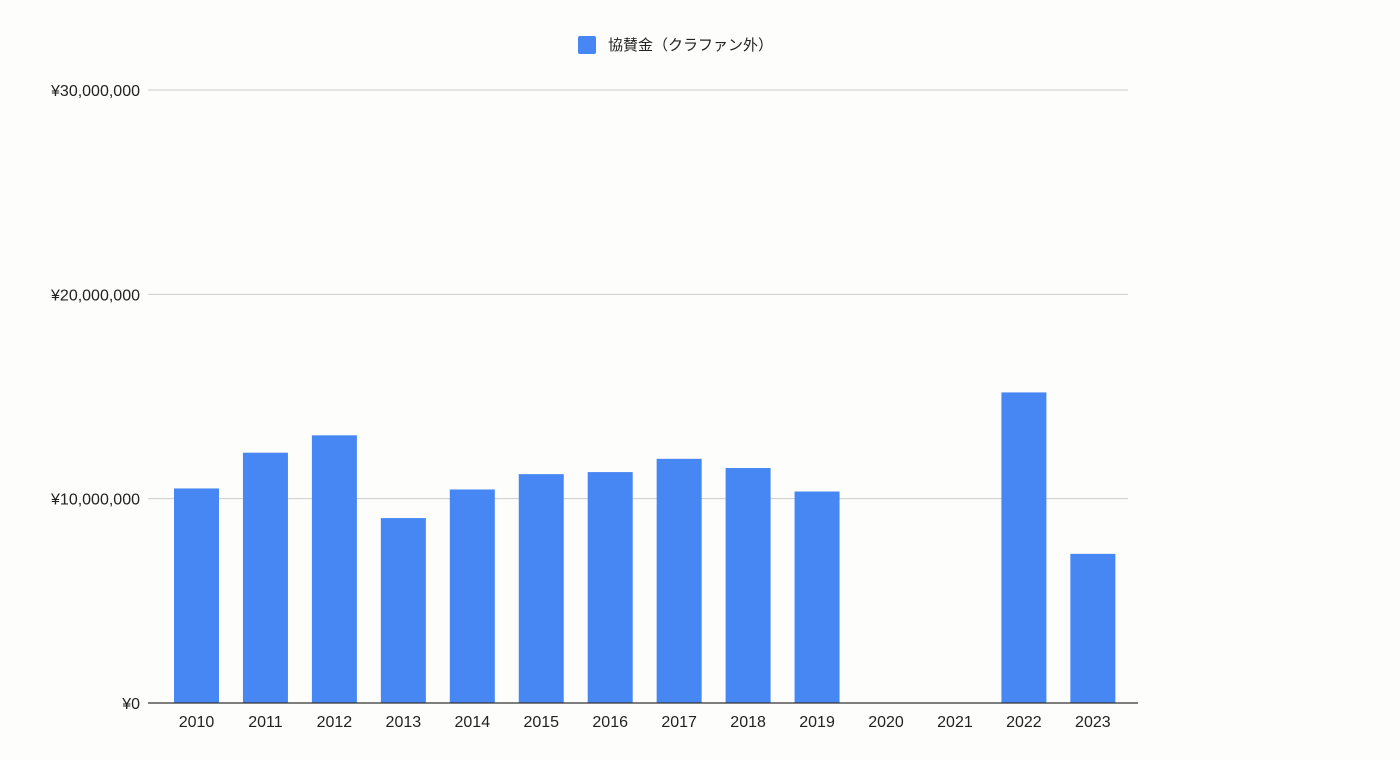  I want to click on x-tick-label: 2023, so click(1093, 722).